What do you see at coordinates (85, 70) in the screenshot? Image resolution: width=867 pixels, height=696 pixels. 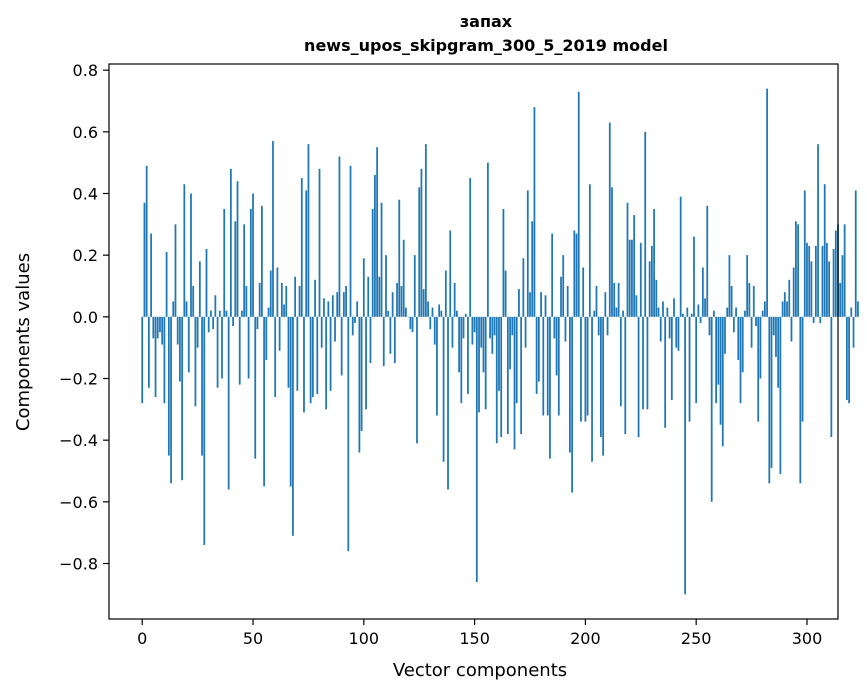 I see `y-tick-label: 0.8` at bounding box center [85, 70].